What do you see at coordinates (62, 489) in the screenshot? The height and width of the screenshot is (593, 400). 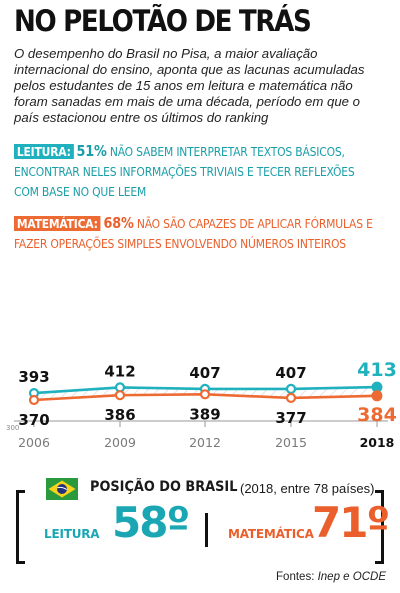 I see `brazil-flag-icon` at bounding box center [62, 489].